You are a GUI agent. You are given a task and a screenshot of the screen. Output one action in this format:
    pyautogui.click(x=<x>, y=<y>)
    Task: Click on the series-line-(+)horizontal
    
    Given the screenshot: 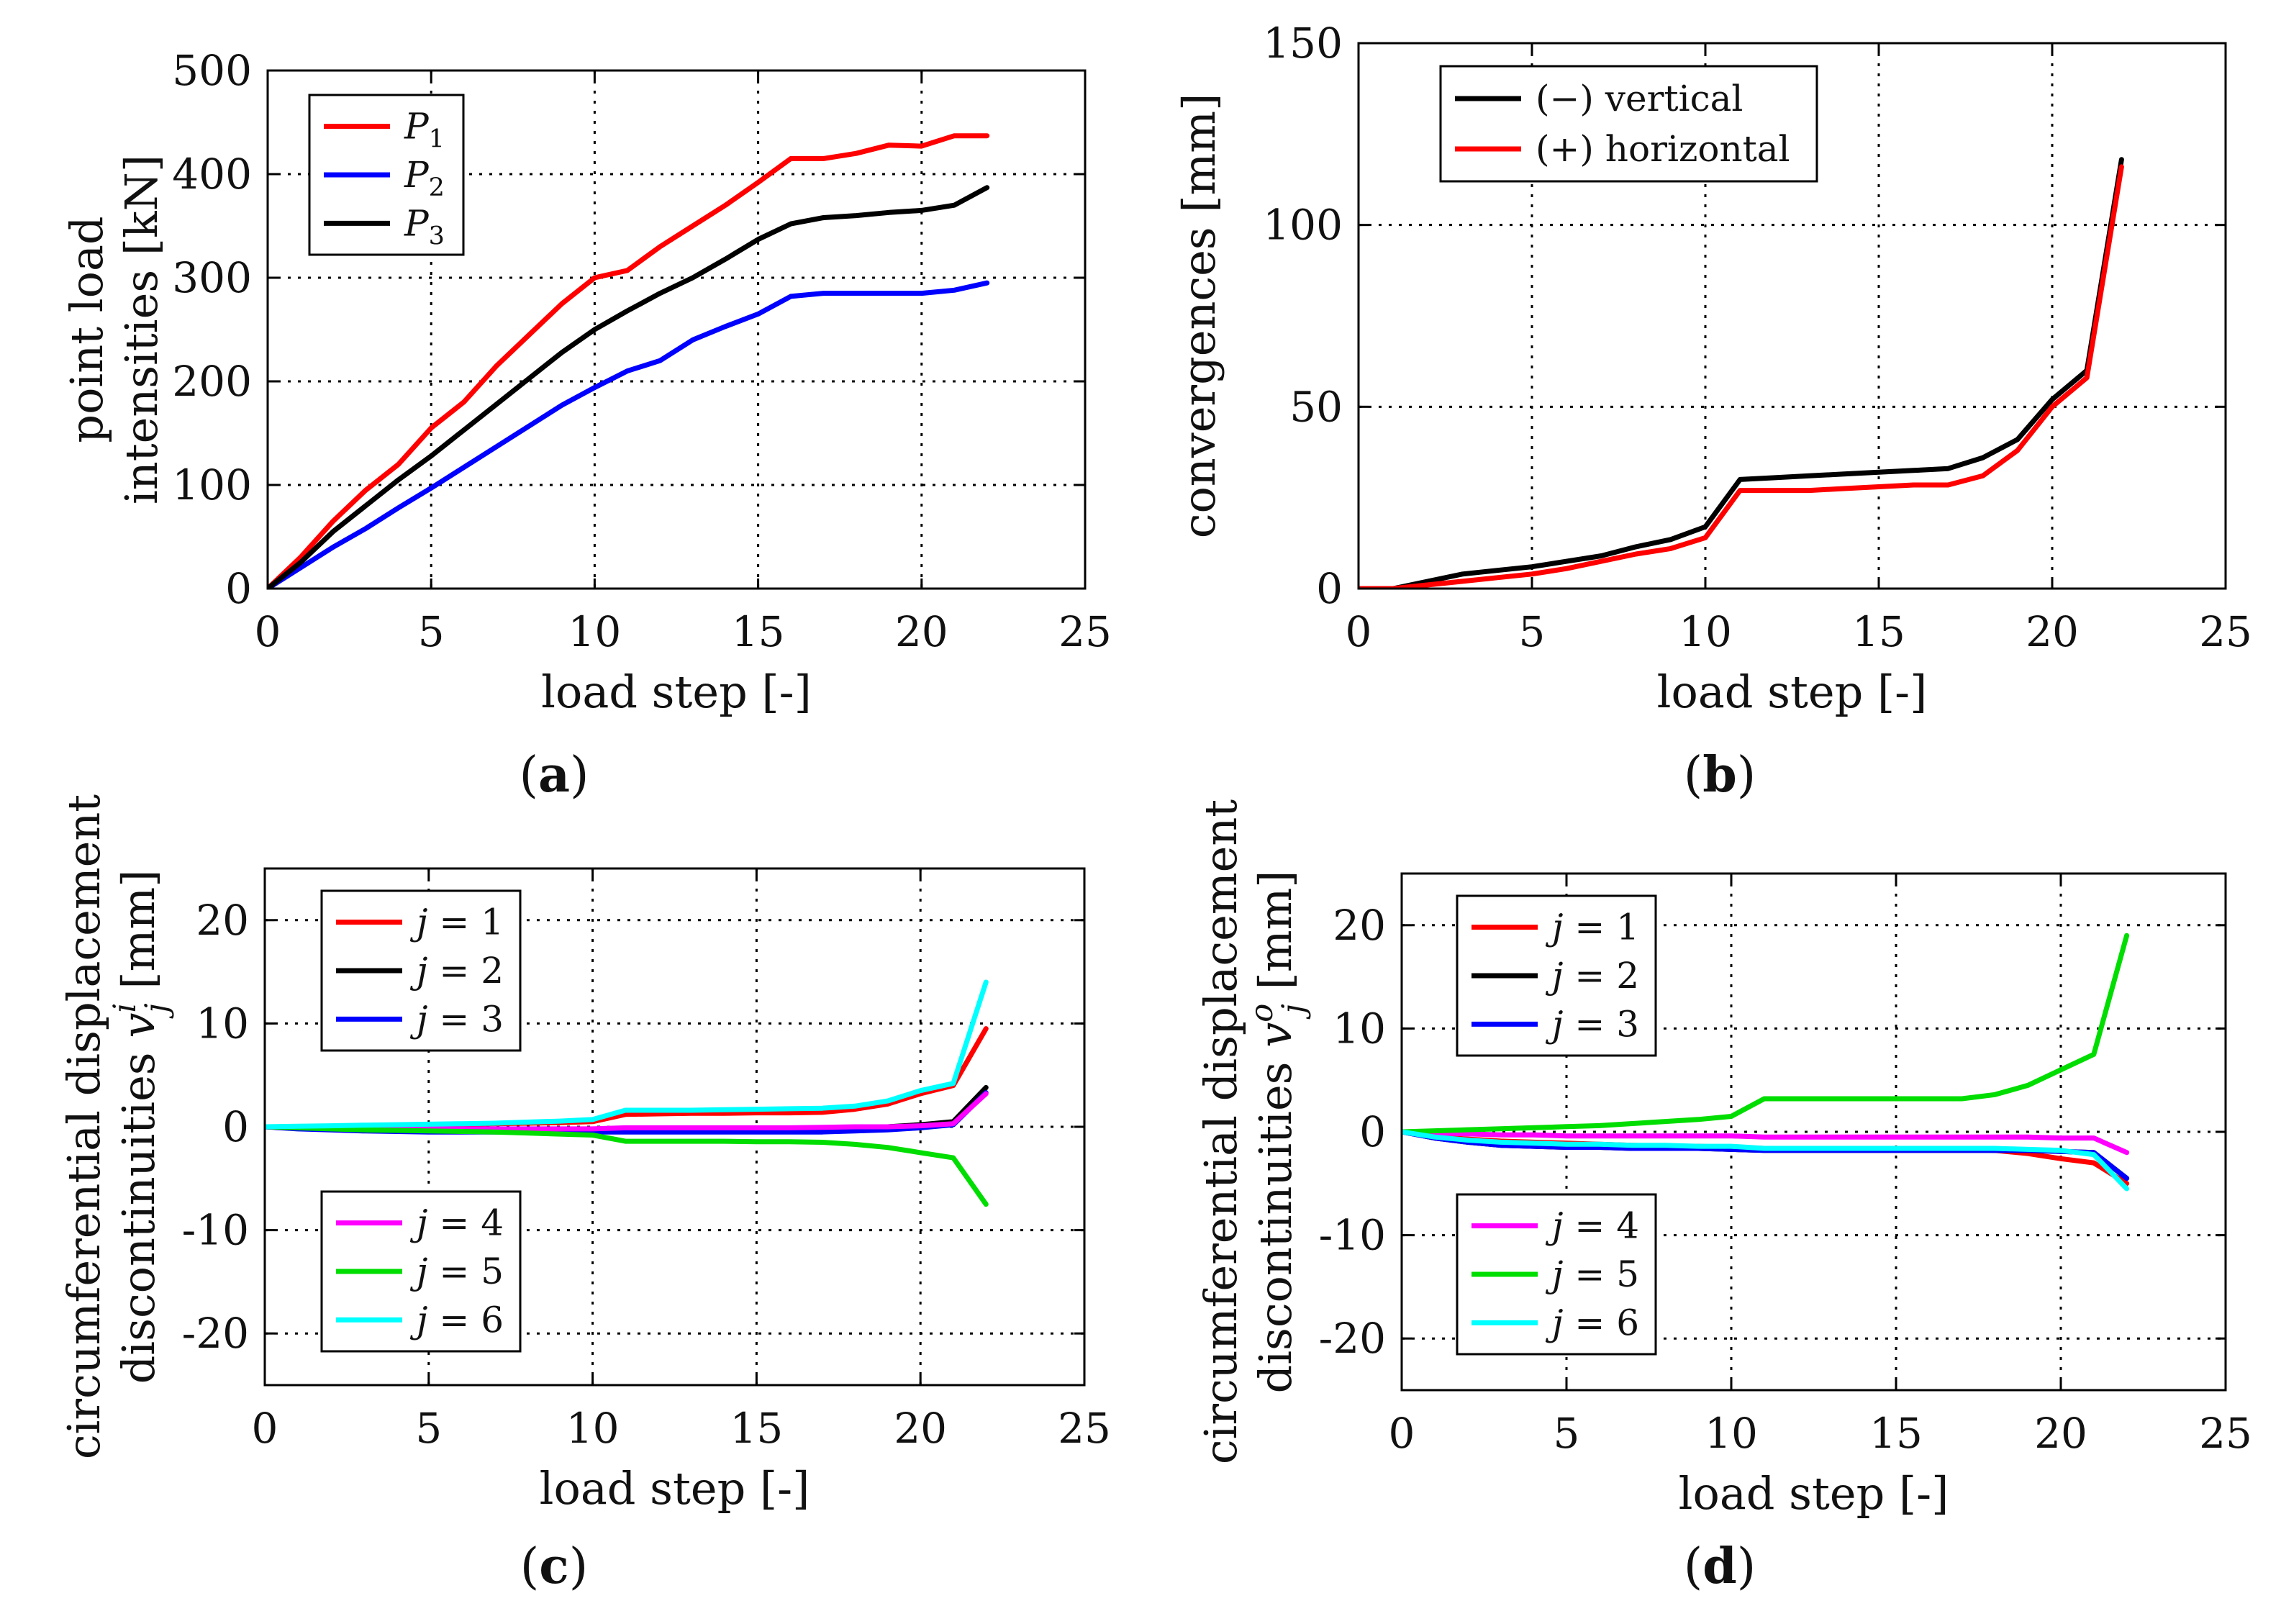 What is the action you would take?
    pyautogui.click(x=1741, y=377)
    